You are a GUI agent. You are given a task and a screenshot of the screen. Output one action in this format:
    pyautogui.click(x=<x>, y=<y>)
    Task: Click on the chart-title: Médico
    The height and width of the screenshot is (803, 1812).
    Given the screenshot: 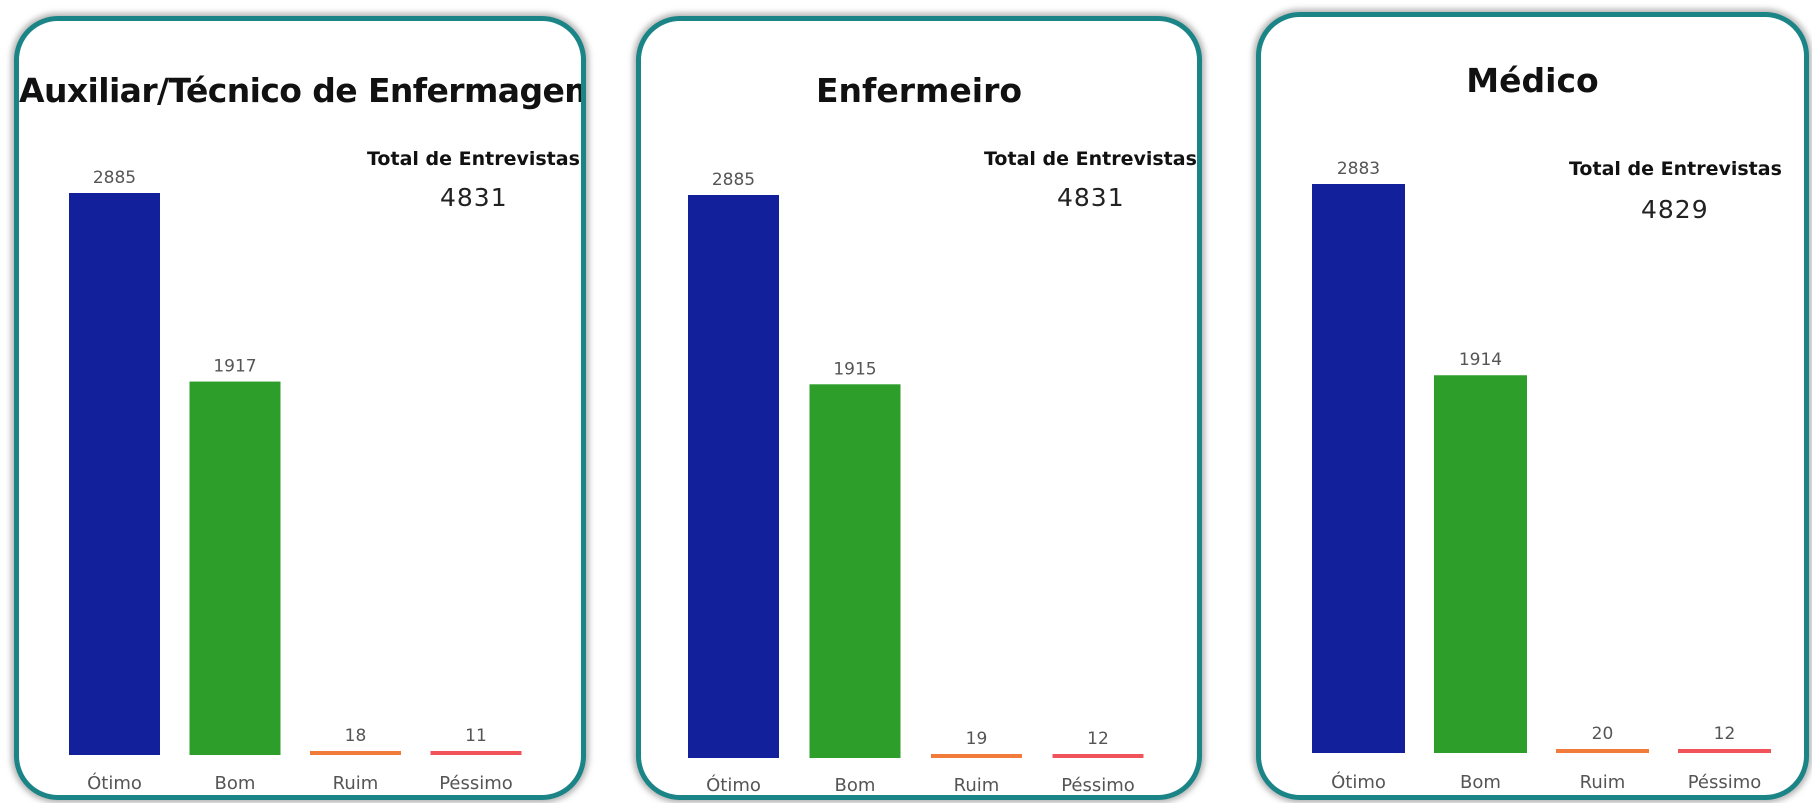 What is the action you would take?
    pyautogui.click(x=1532, y=80)
    